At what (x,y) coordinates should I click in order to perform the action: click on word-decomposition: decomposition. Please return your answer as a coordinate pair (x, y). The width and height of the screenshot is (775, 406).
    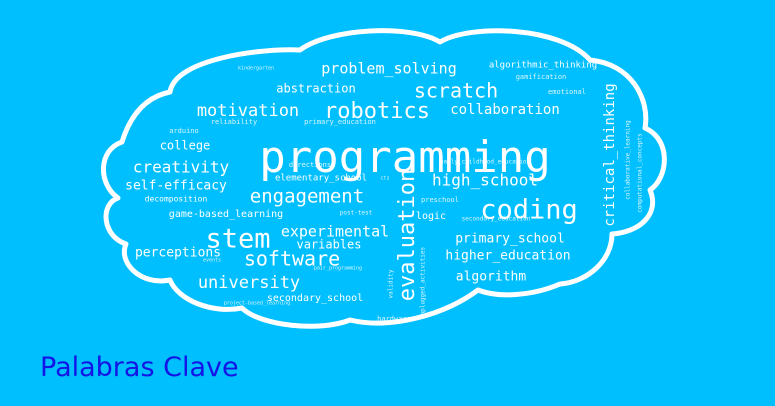
    Looking at the image, I should click on (176, 199).